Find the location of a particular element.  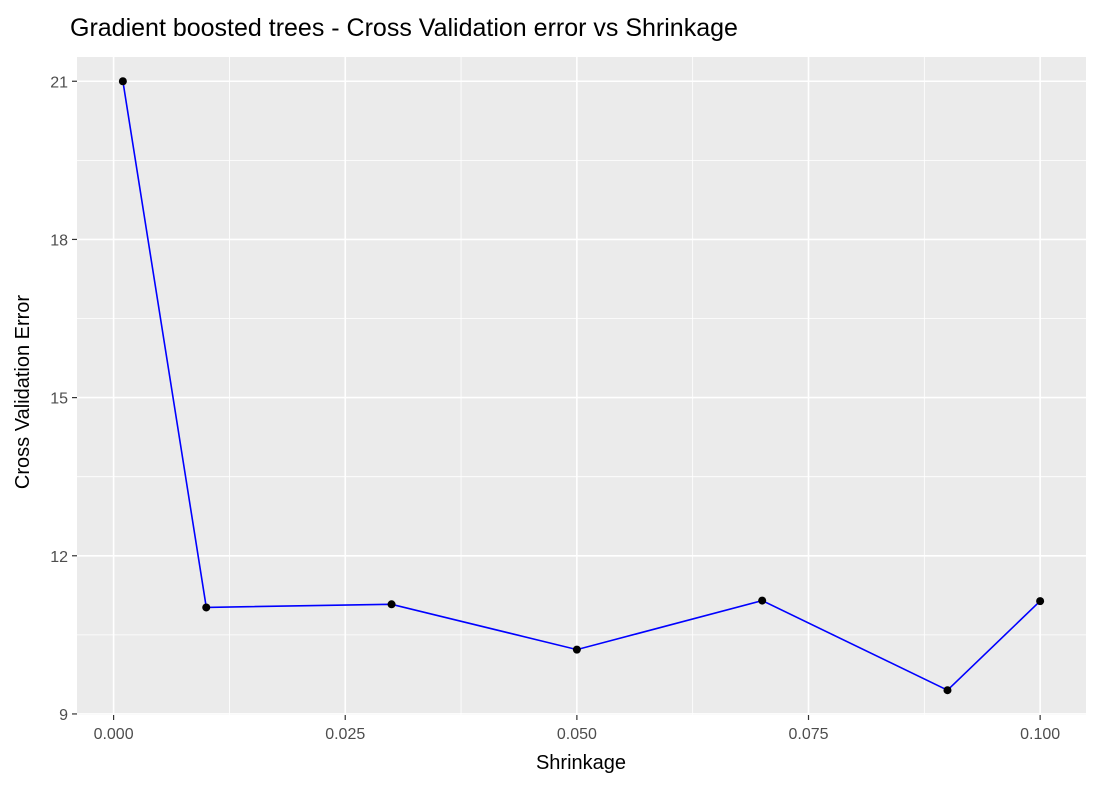

y-tick-label: 21 is located at coordinates (59, 82).